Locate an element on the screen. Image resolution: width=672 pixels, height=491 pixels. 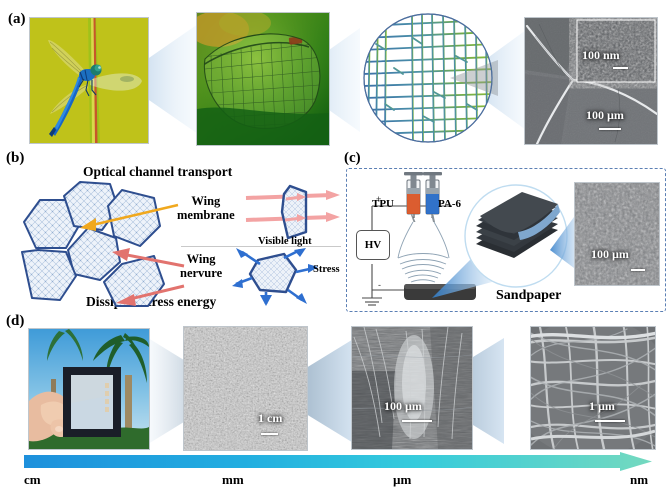
wing-membrane-pointer-arrow is located at coordinates (120, 218).